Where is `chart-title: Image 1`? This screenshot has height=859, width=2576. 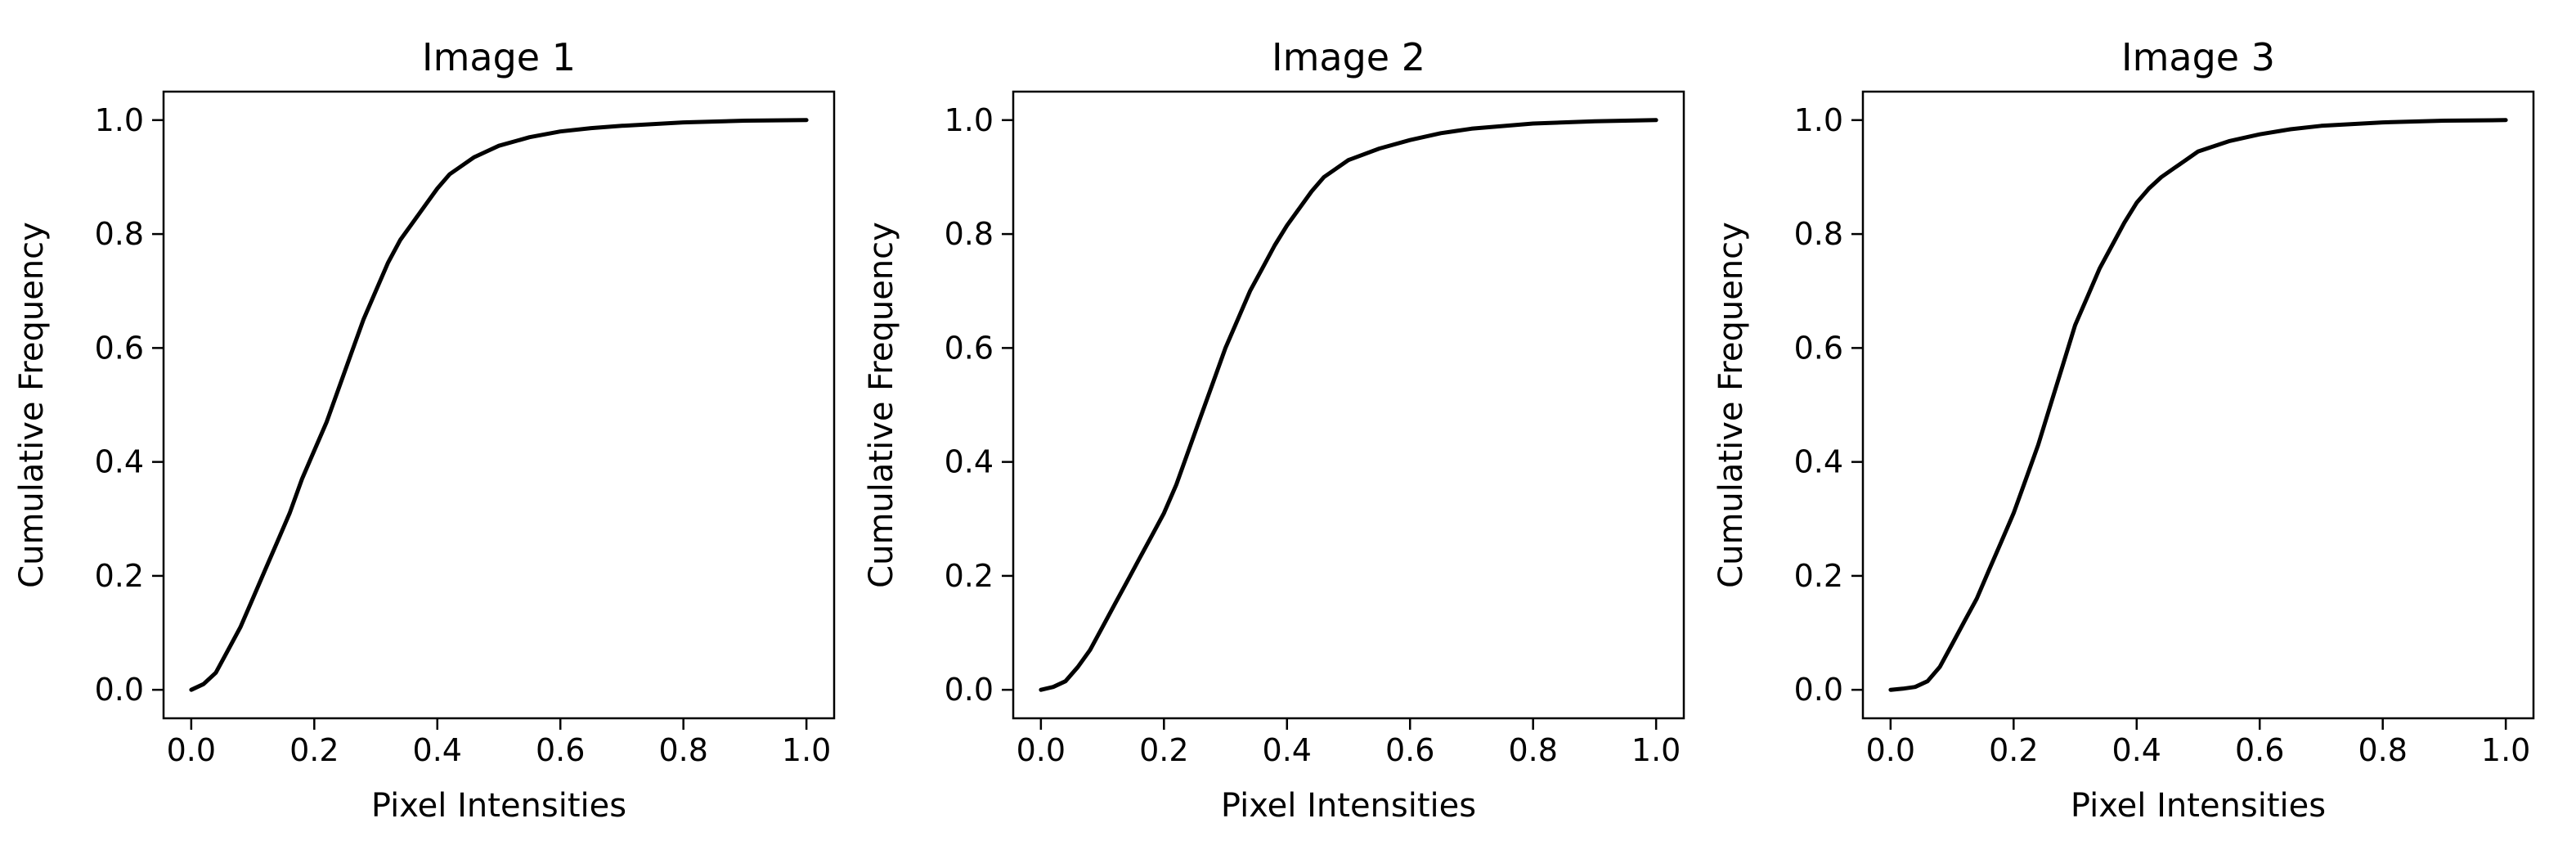 chart-title: Image 1 is located at coordinates (499, 57).